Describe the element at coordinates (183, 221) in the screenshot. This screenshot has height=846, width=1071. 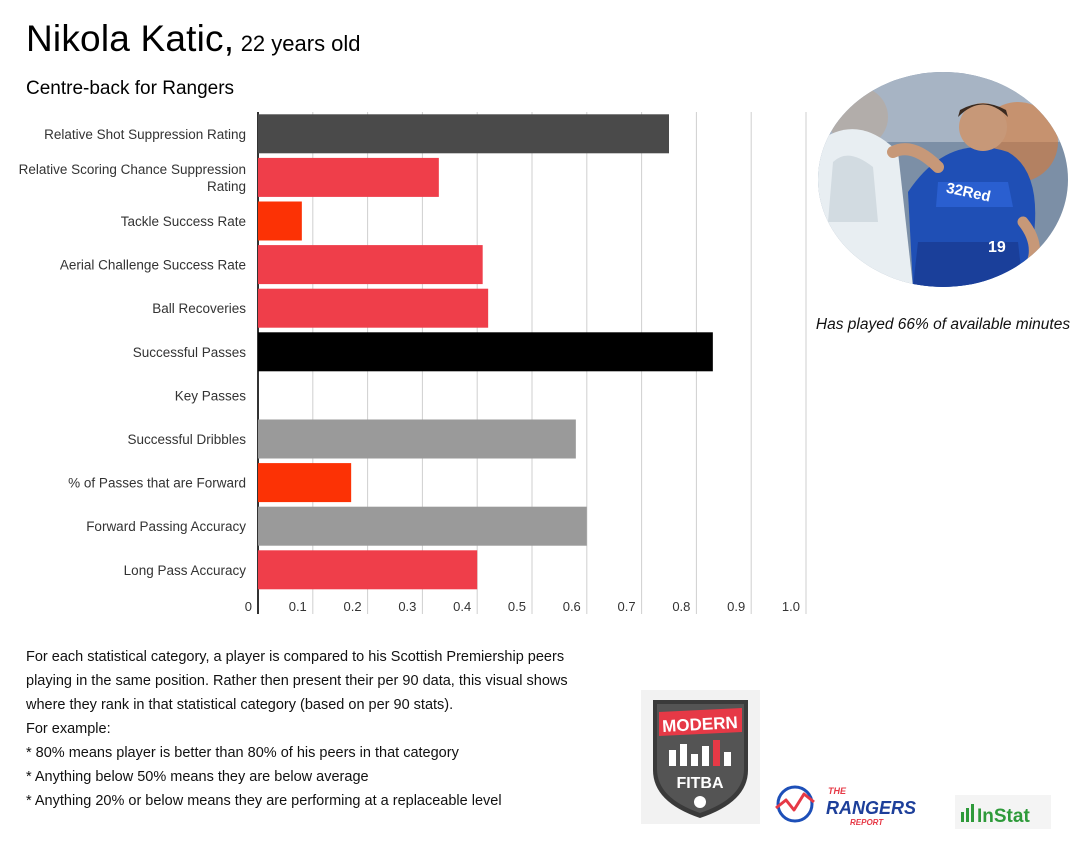
I see `category-label: Tackle Success Rate` at that location.